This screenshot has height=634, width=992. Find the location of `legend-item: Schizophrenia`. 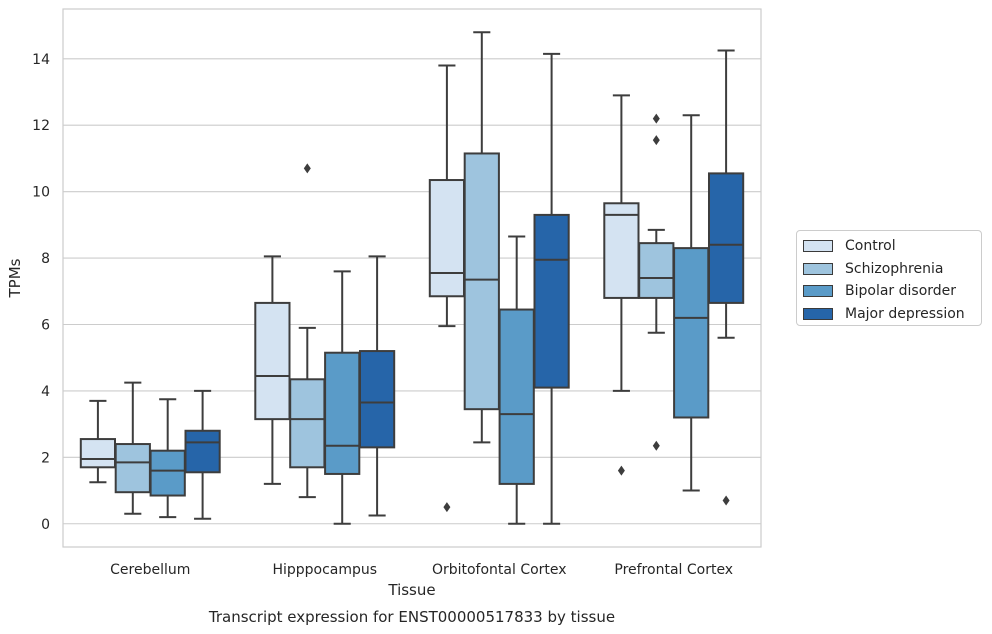

legend-item: Schizophrenia is located at coordinates (889, 269).